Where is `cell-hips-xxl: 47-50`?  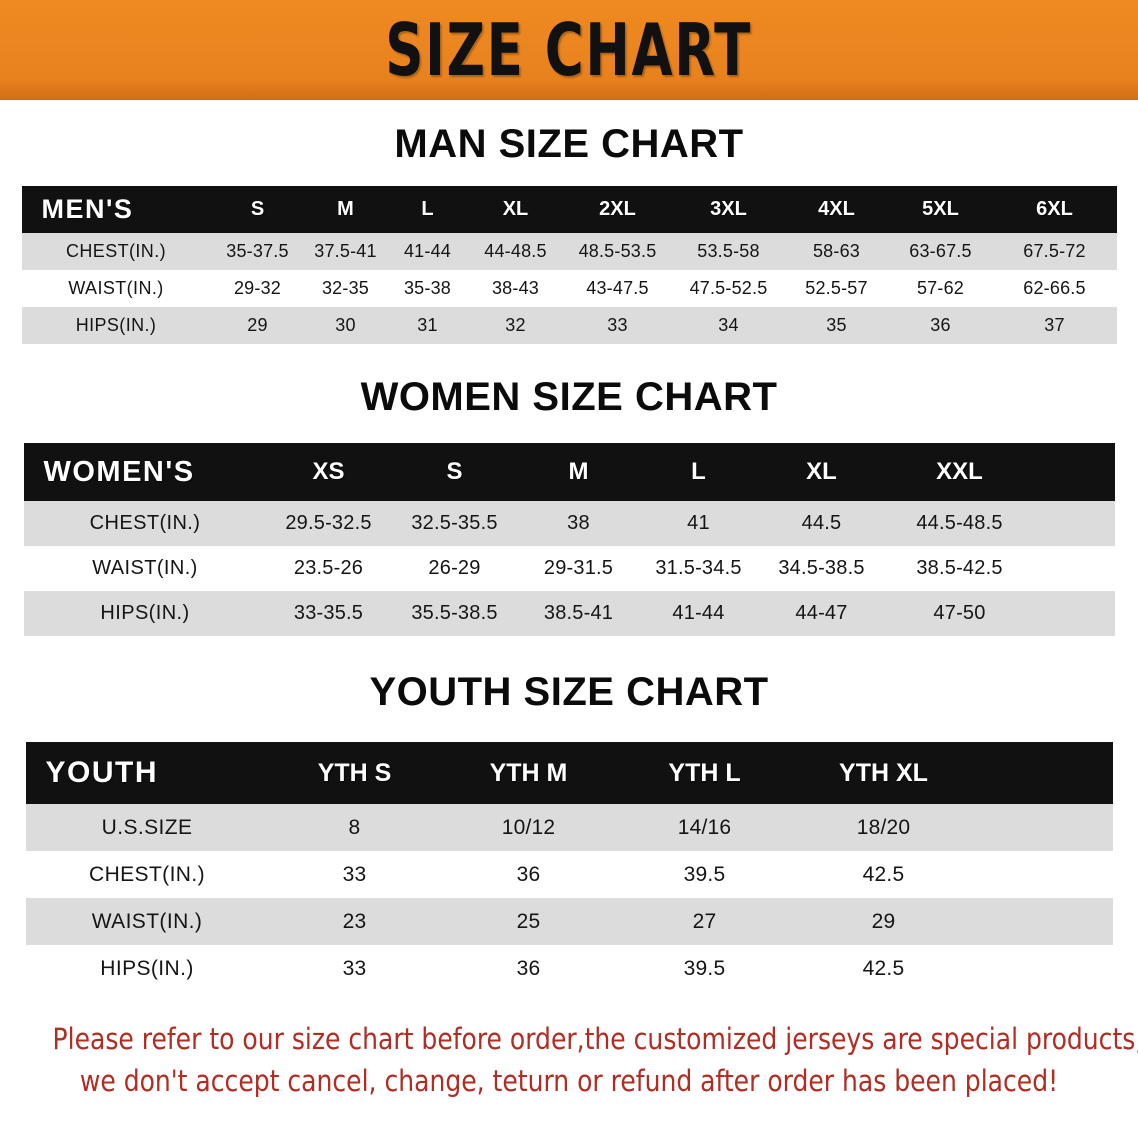 cell-hips-xxl: 47-50 is located at coordinates (959, 613).